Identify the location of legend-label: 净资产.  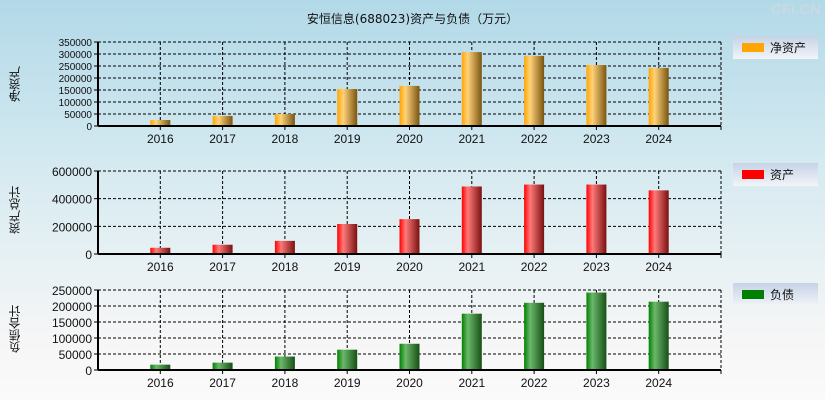
(788, 48).